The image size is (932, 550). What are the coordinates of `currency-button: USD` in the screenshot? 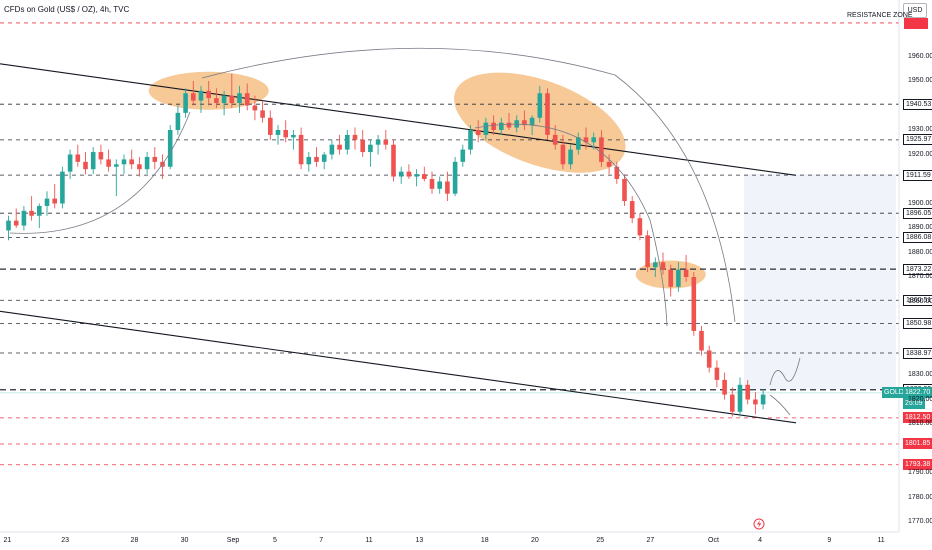 It's located at (915, 10).